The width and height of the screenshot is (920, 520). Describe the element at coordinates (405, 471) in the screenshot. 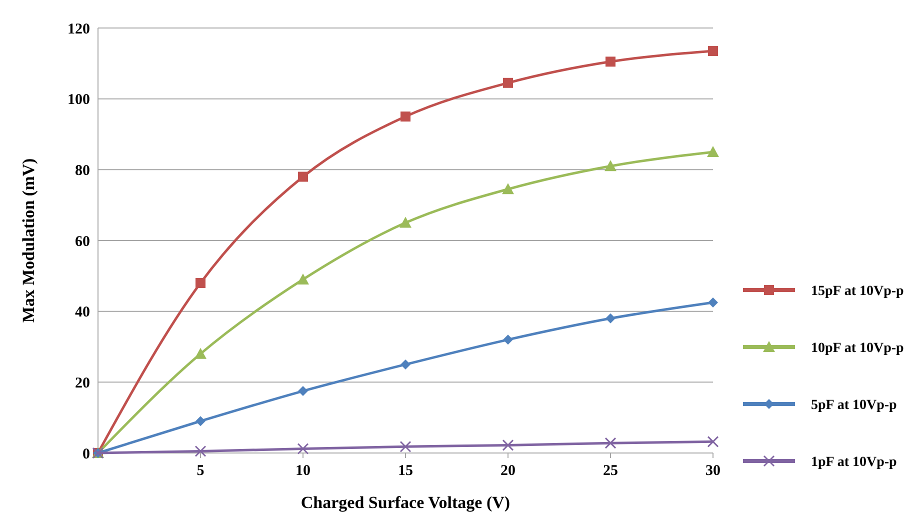

I see `x-tick-label: 15` at that location.